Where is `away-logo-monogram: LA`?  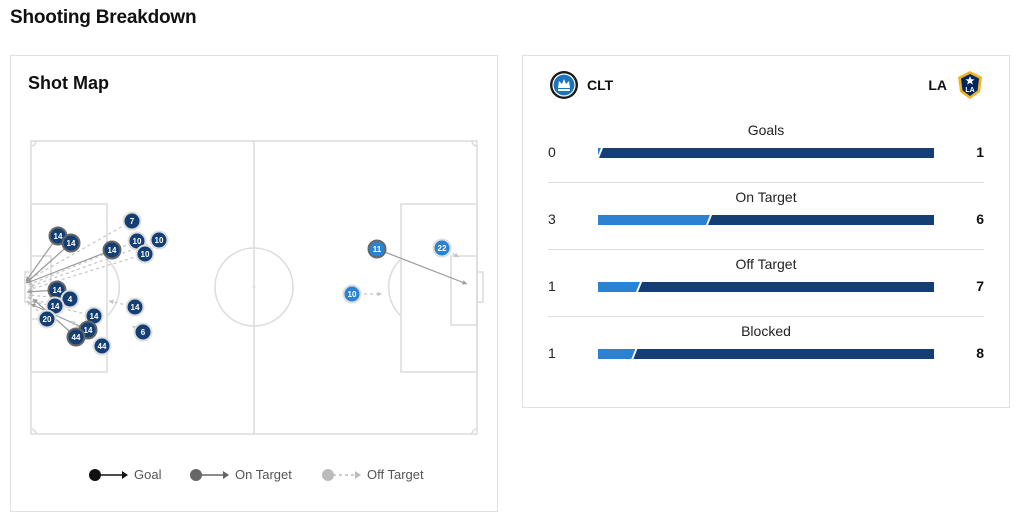 away-logo-monogram: LA is located at coordinates (969, 90).